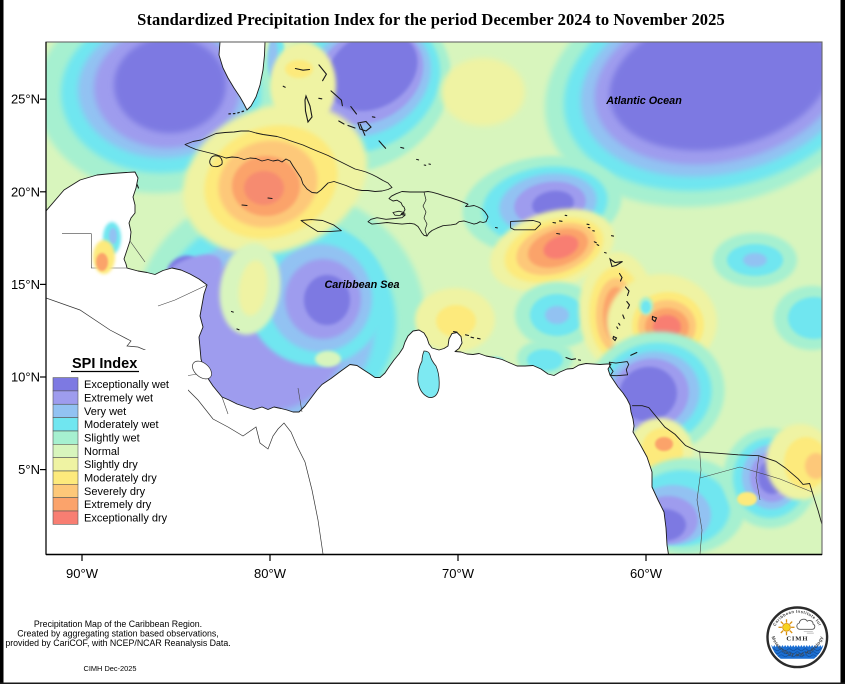 This screenshot has width=845, height=684. What do you see at coordinates (111, 465) in the screenshot?
I see `svg-text: Slightly dry` at bounding box center [111, 465].